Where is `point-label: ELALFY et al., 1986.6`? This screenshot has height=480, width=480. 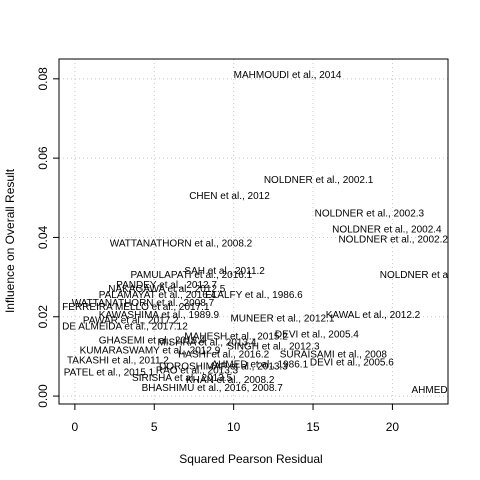
point-label: ELALFY et al., 1986.6 is located at coordinates (254, 295).